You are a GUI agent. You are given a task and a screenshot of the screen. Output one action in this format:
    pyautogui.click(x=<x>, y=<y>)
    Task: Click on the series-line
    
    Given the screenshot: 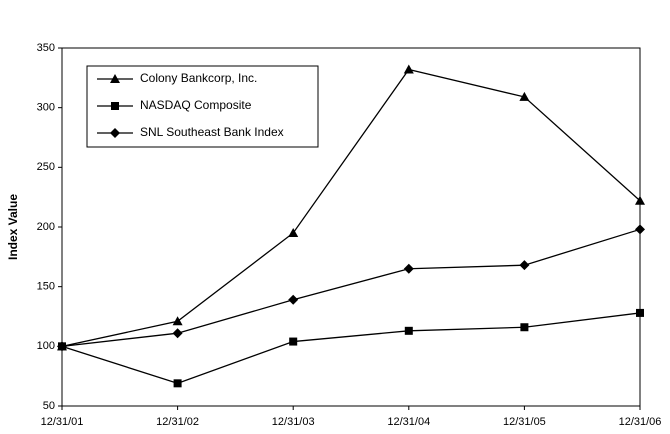 What is the action you would take?
    pyautogui.click(x=351, y=348)
    